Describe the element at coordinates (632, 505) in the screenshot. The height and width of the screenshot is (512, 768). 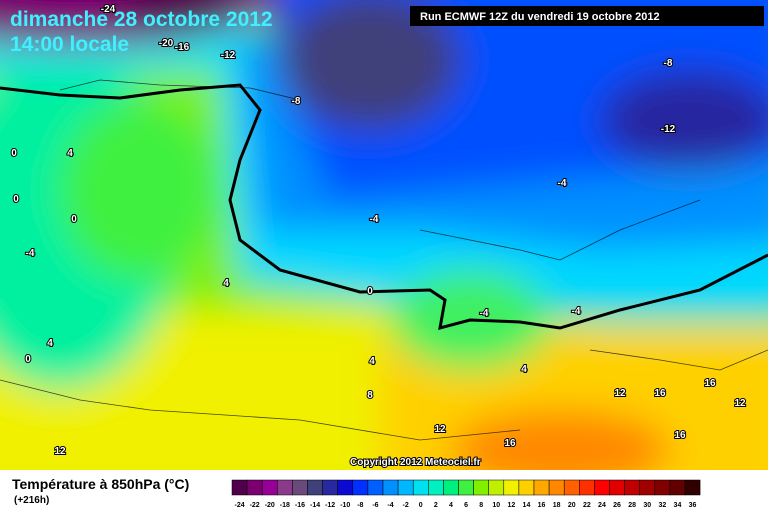
I see `scale-label: 28` at that location.